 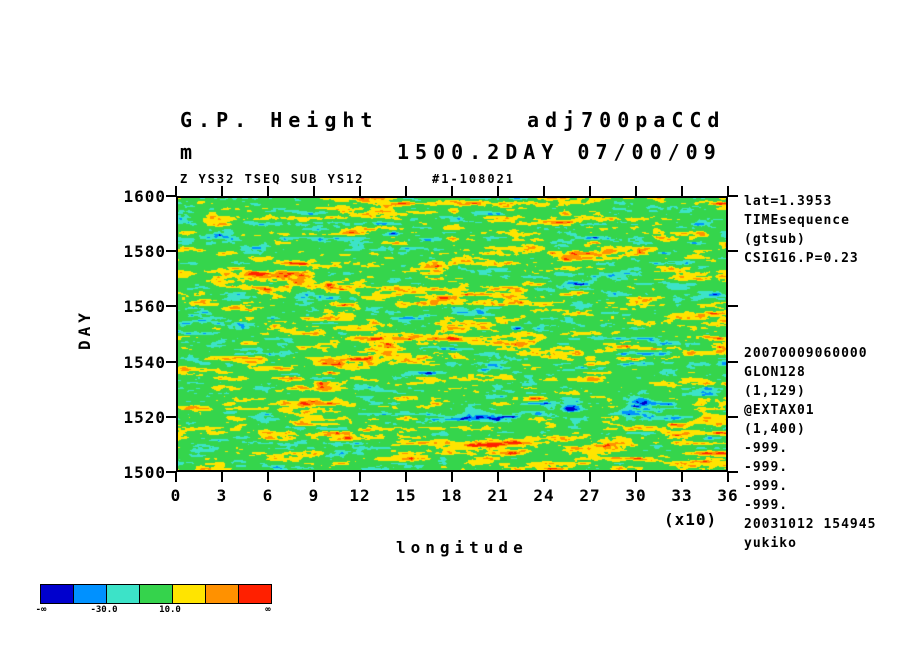 What do you see at coordinates (144, 307) in the screenshot?
I see `y-tick-label: 1560` at bounding box center [144, 307].